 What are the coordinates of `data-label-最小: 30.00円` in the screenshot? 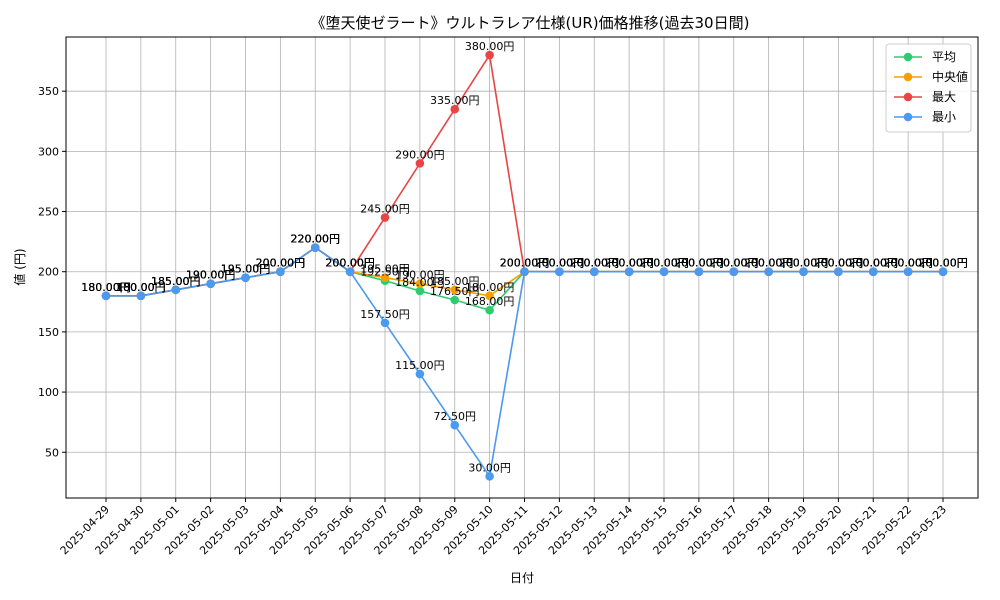 It's located at (489, 467).